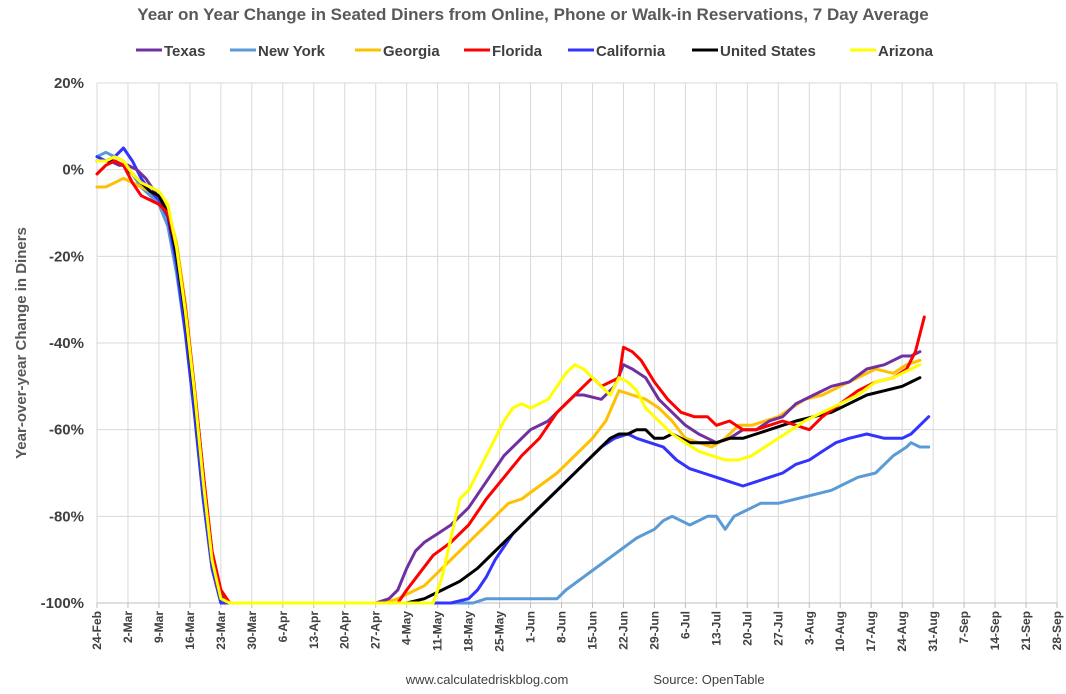 Image resolution: width=1066 pixels, height=694 pixels. I want to click on x-tick-label: 31-Aug, so click(933, 631).